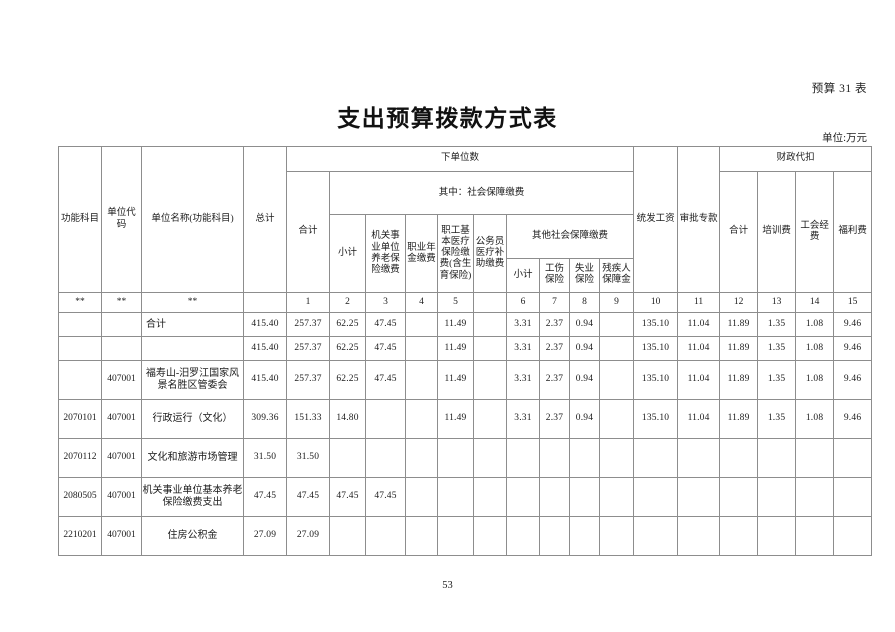 This screenshot has height=632, width=895. What do you see at coordinates (192, 458) in the screenshot?
I see `cell-unit-name: 文化和旅游市场管理` at bounding box center [192, 458].